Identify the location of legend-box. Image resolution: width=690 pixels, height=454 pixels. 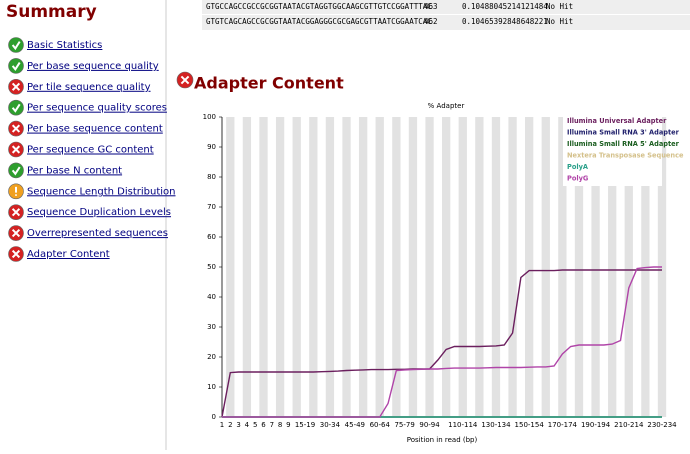
(612, 151).